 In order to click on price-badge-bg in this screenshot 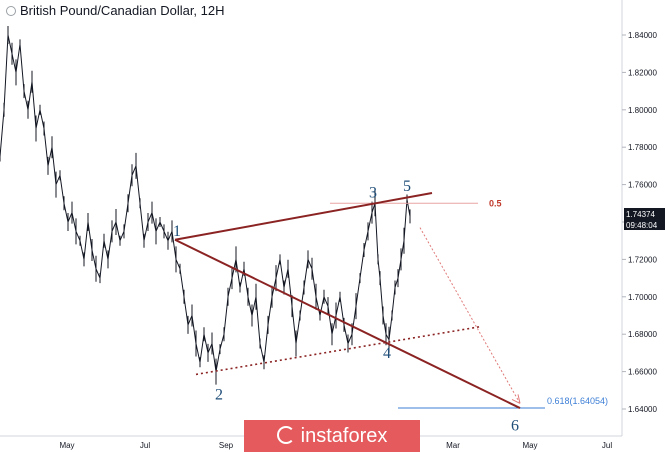, I will do `click(644, 214)`.